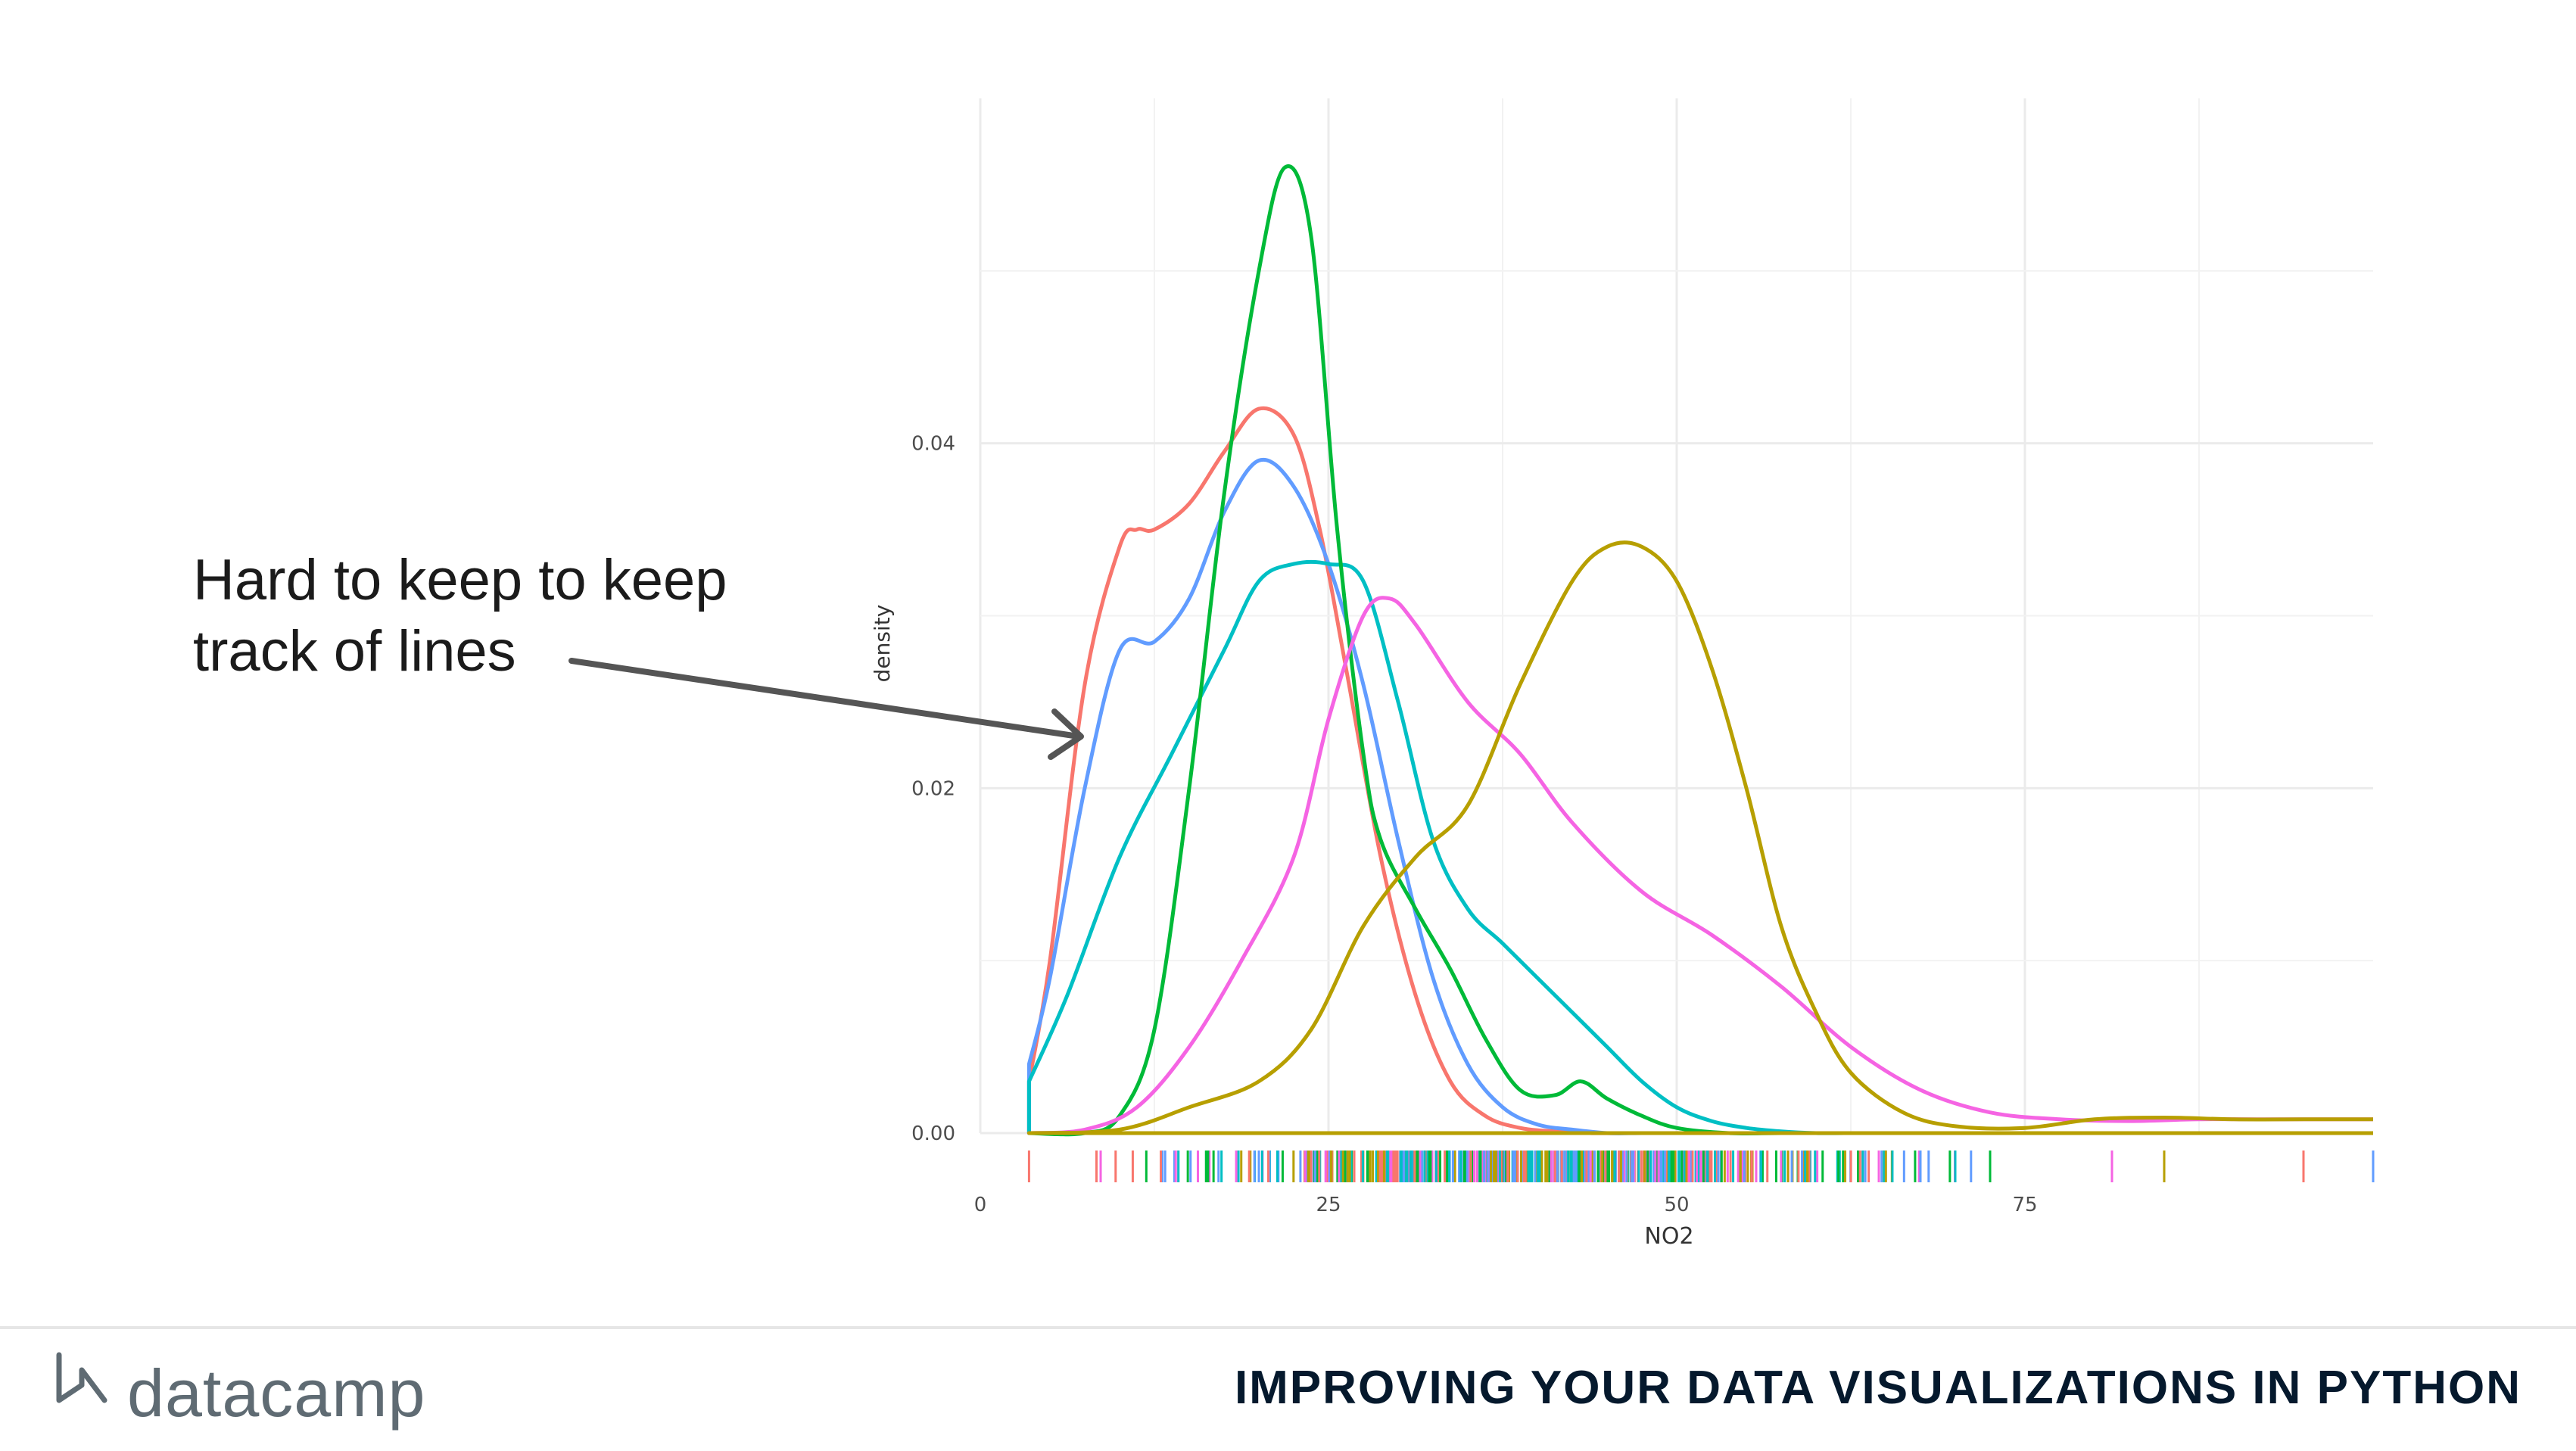 Image resolution: width=2576 pixels, height=1451 pixels. I want to click on y-tick-labels: 0.00 0.02 0.04, so click(933, 789).